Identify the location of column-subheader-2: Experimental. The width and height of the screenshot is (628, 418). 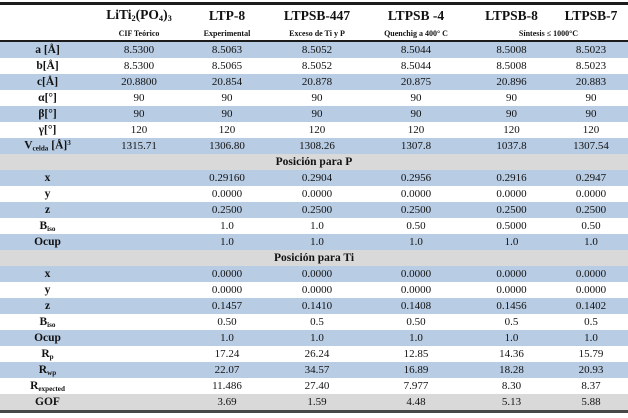
(227, 33).